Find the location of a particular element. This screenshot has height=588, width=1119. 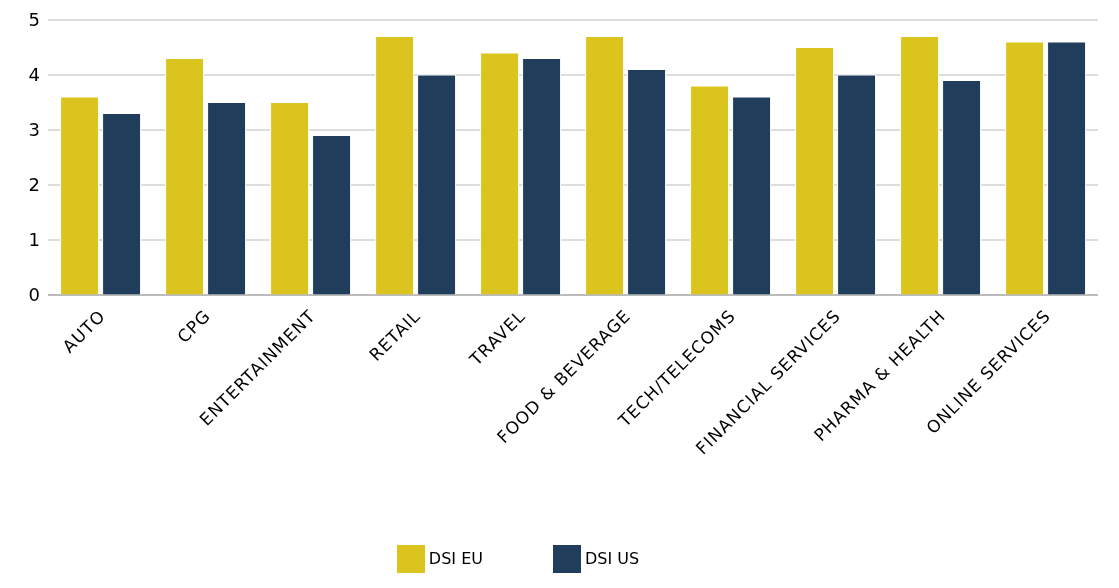

legend-label: DSI EU is located at coordinates (455, 558).